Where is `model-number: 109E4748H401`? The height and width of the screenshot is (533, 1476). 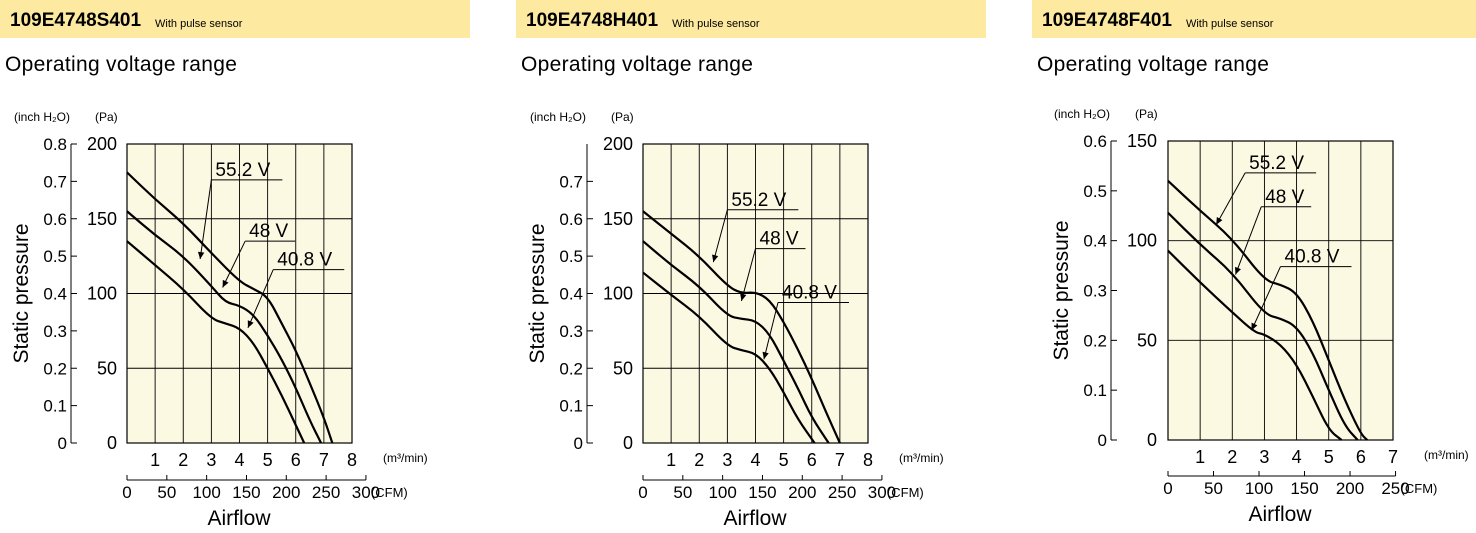
model-number: 109E4748H401 is located at coordinates (592, 20).